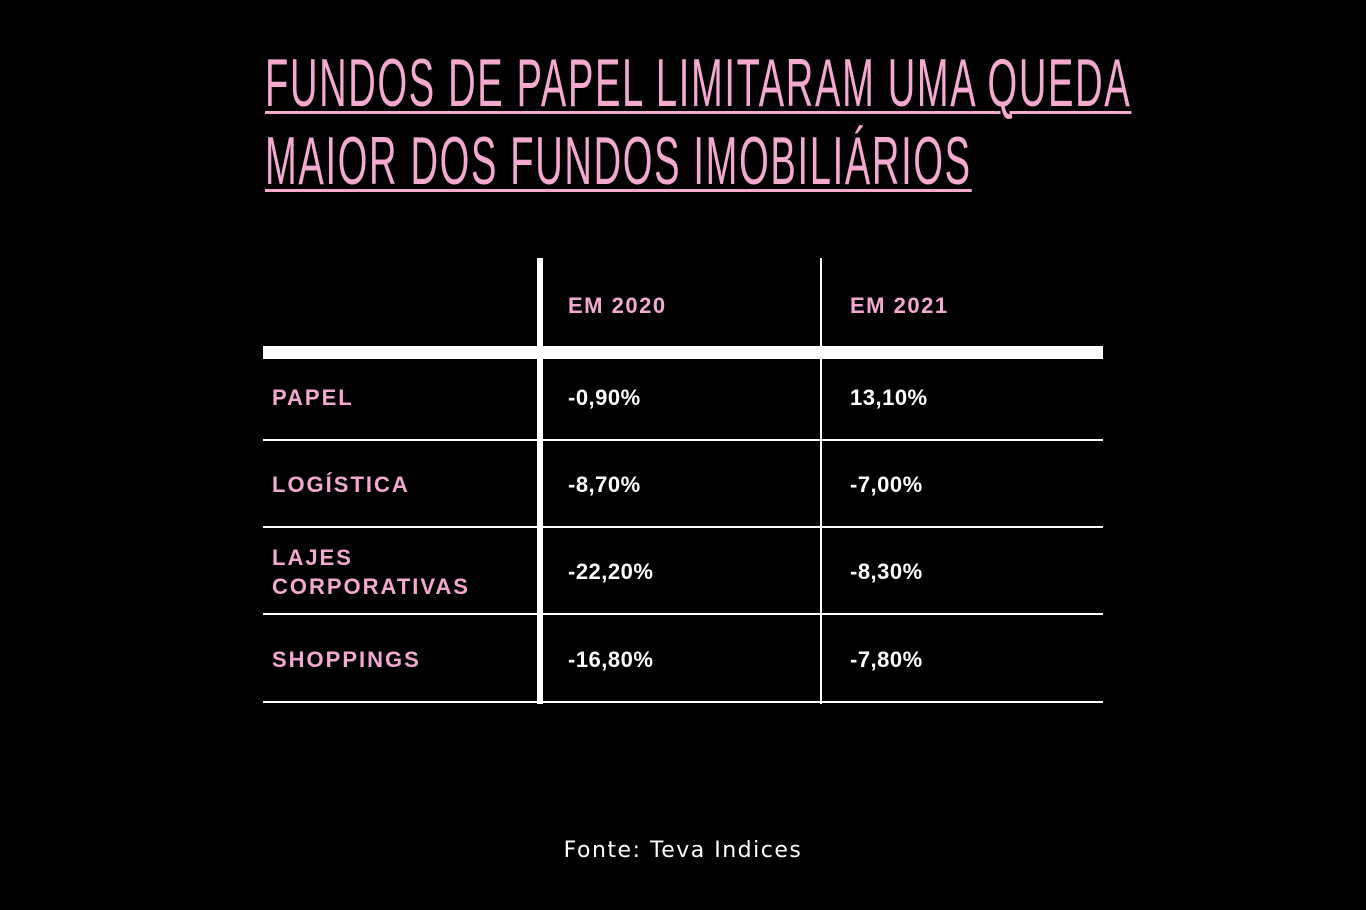 This screenshot has height=910, width=1366. What do you see at coordinates (371, 572) in the screenshot?
I see `row-label-lajes-corporativas: LAJES CORPORATIVAS` at bounding box center [371, 572].